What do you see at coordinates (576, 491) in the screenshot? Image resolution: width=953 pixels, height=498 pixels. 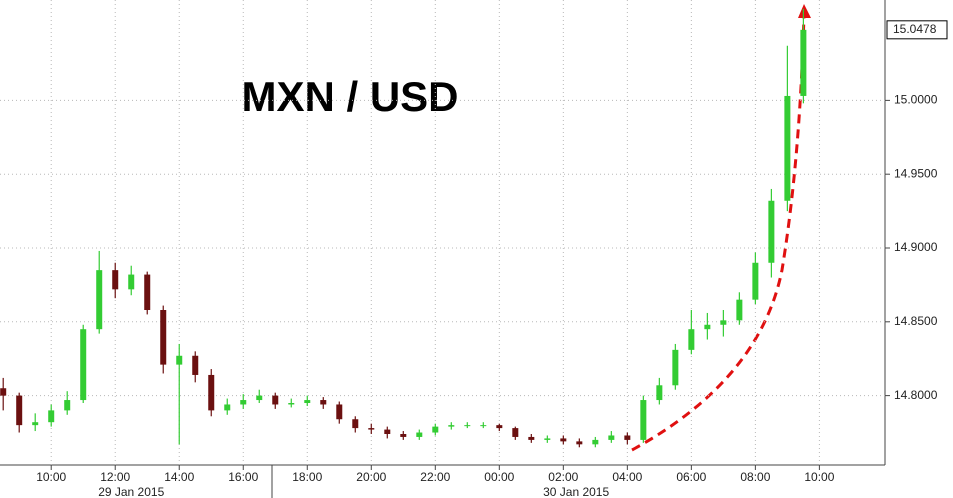 I see `date-label: 30 Jan 2015` at bounding box center [576, 491].